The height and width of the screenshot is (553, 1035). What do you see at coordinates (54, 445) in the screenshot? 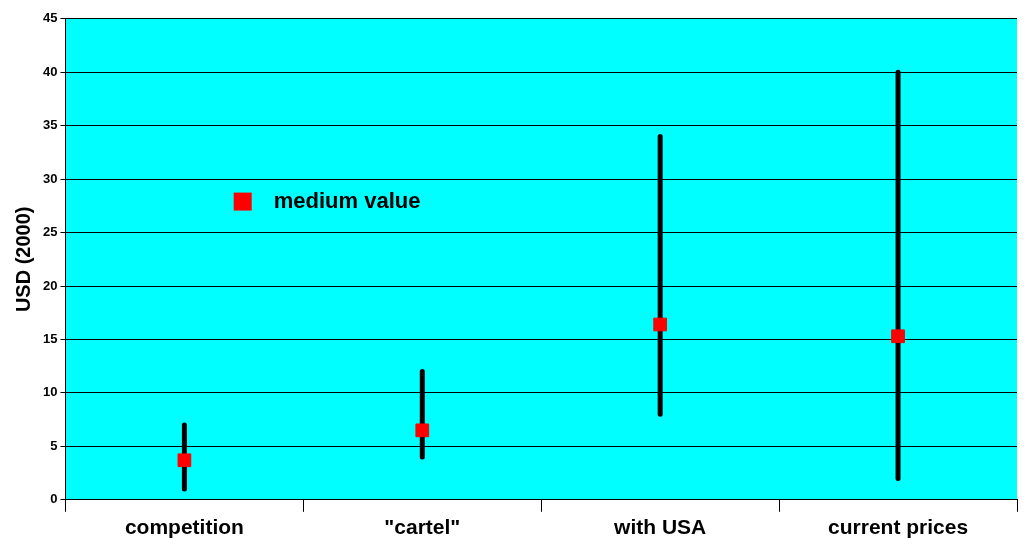
I see `y-tick-label: 5` at bounding box center [54, 445].